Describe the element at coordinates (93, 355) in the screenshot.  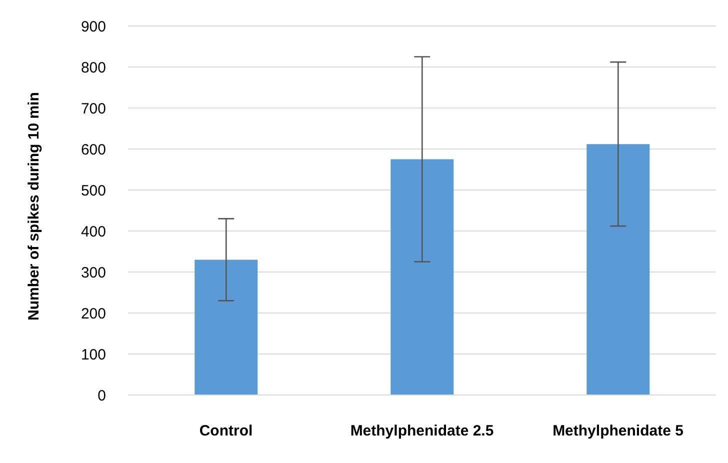
I see `y-tick-label: 100` at that location.